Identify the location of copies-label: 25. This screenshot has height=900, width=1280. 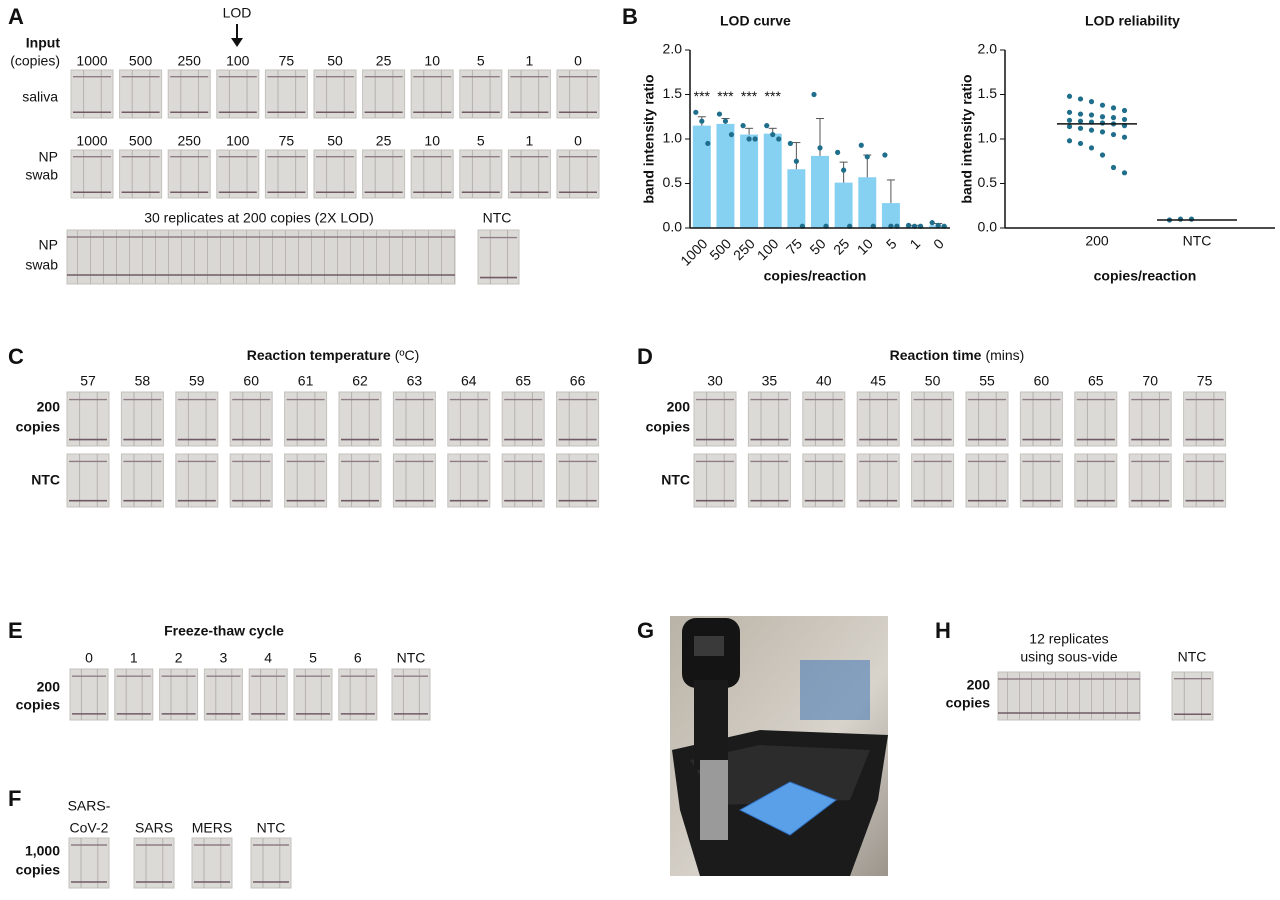
(384, 141).